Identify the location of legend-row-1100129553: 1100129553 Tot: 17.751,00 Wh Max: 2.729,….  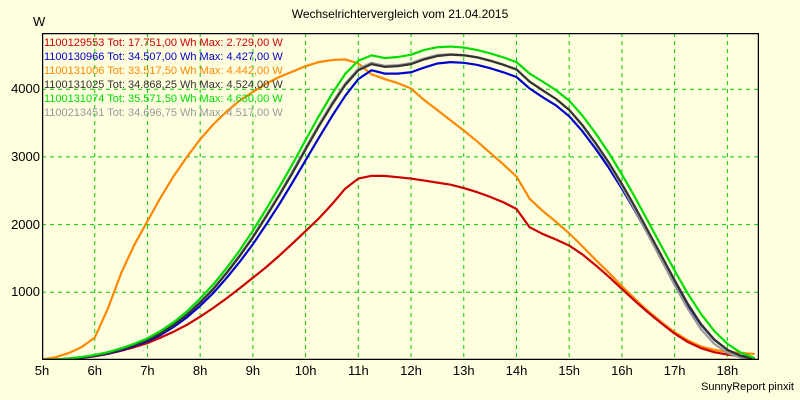
(163, 43).